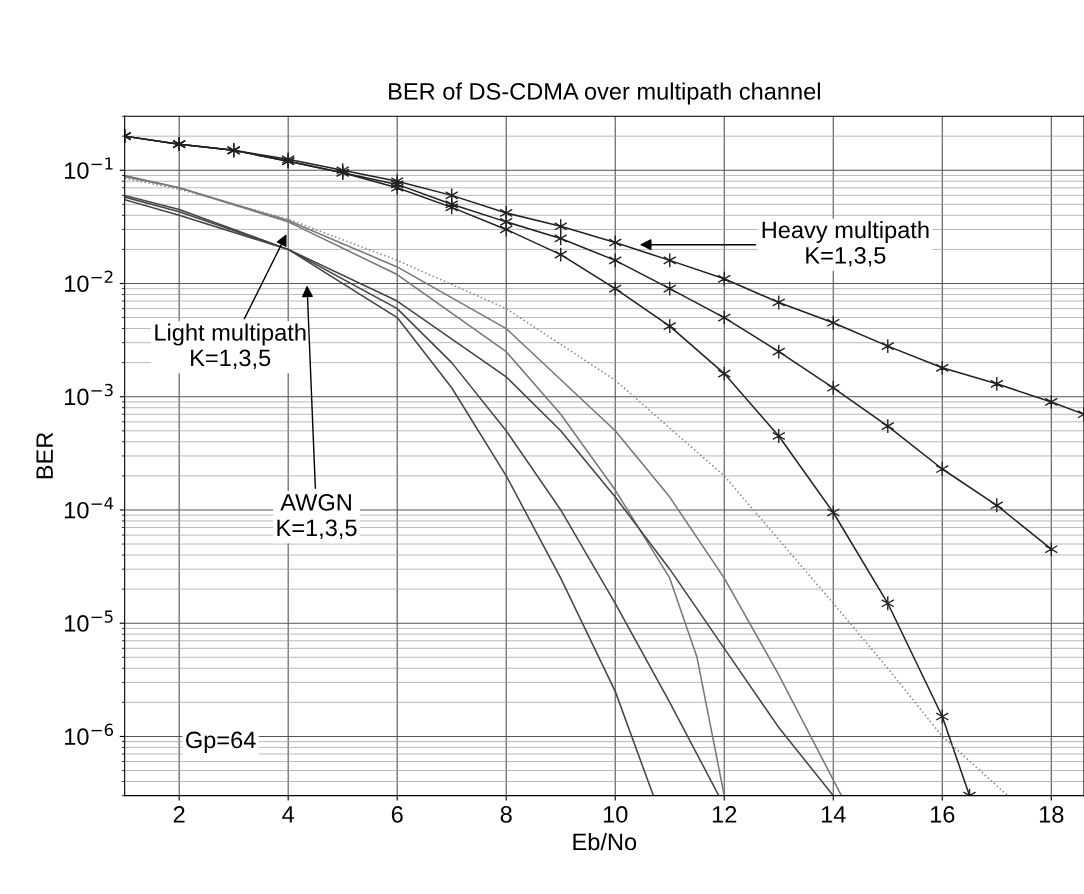  What do you see at coordinates (942, 814) in the screenshot?
I see `x-tick-label: 16` at bounding box center [942, 814].